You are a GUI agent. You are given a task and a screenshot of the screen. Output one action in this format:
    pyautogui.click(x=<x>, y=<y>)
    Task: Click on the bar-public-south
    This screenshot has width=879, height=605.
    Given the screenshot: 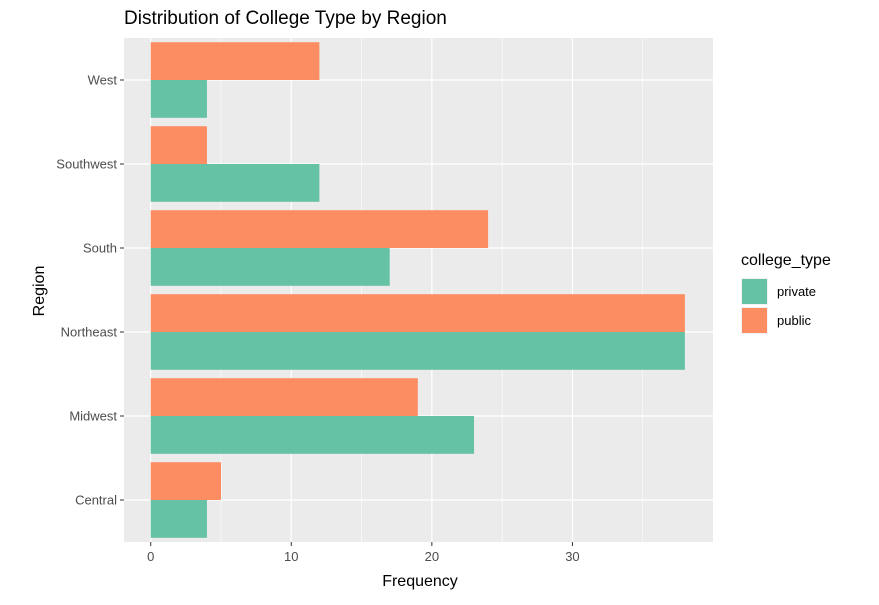 What is the action you would take?
    pyautogui.click(x=319, y=229)
    